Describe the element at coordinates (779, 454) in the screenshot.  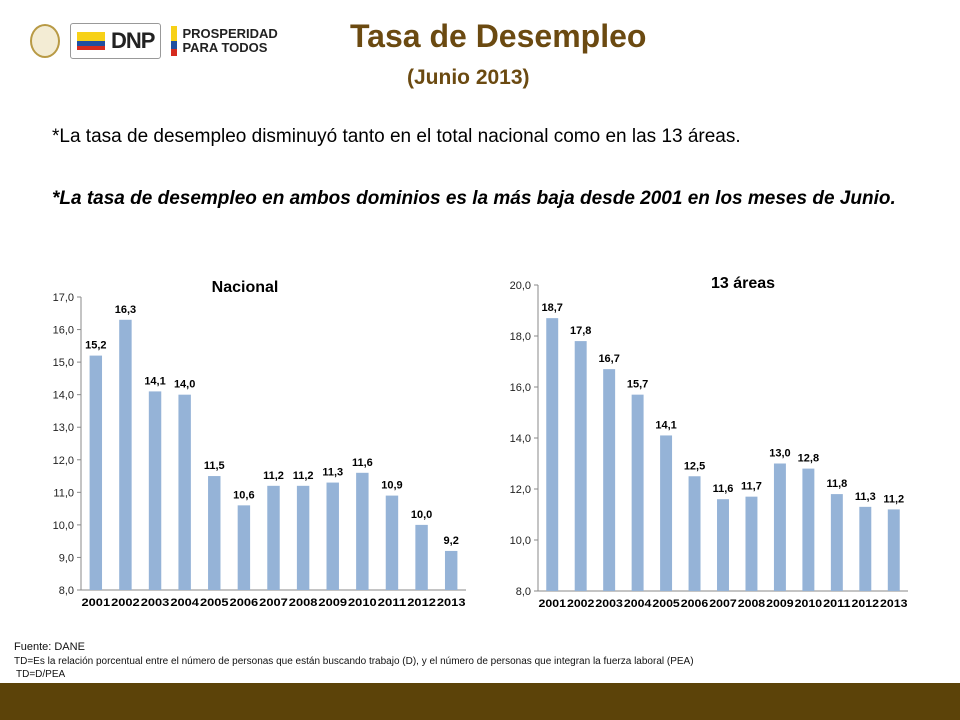
I see `data-label: 13,0` at that location.